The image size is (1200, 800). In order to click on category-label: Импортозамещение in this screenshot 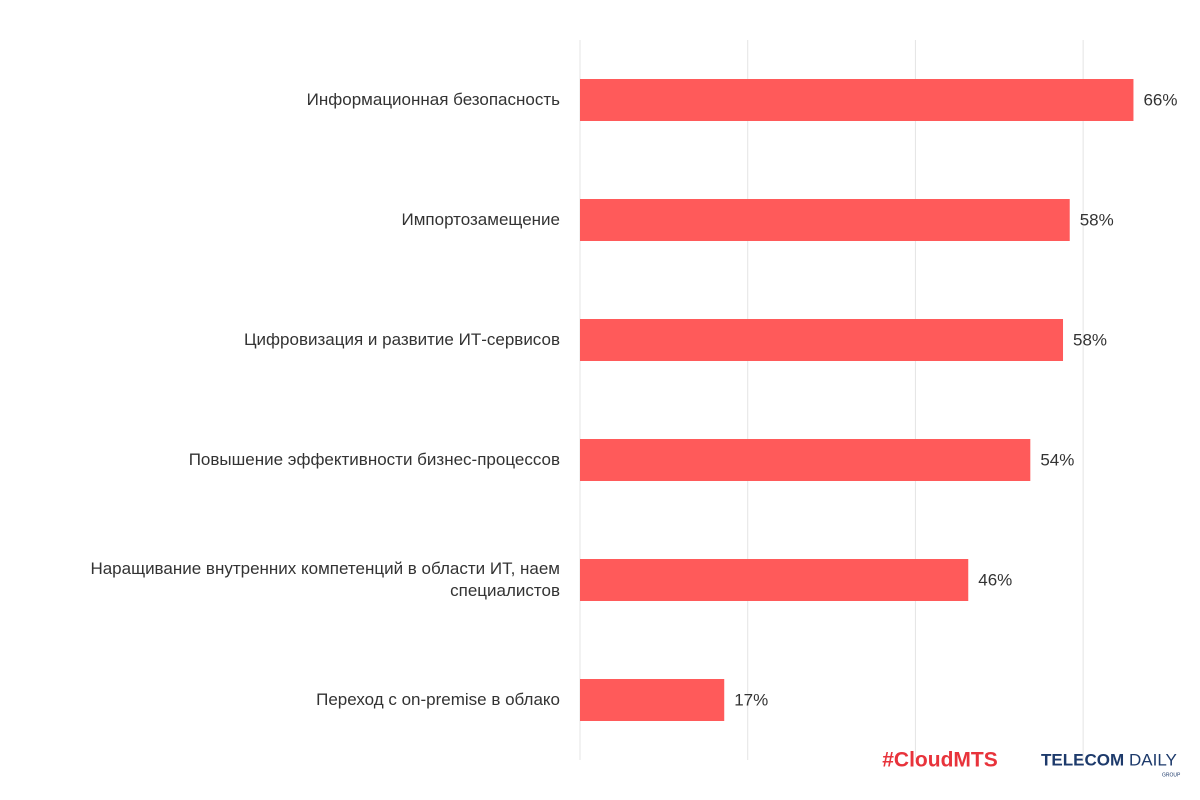, I will do `click(481, 219)`.